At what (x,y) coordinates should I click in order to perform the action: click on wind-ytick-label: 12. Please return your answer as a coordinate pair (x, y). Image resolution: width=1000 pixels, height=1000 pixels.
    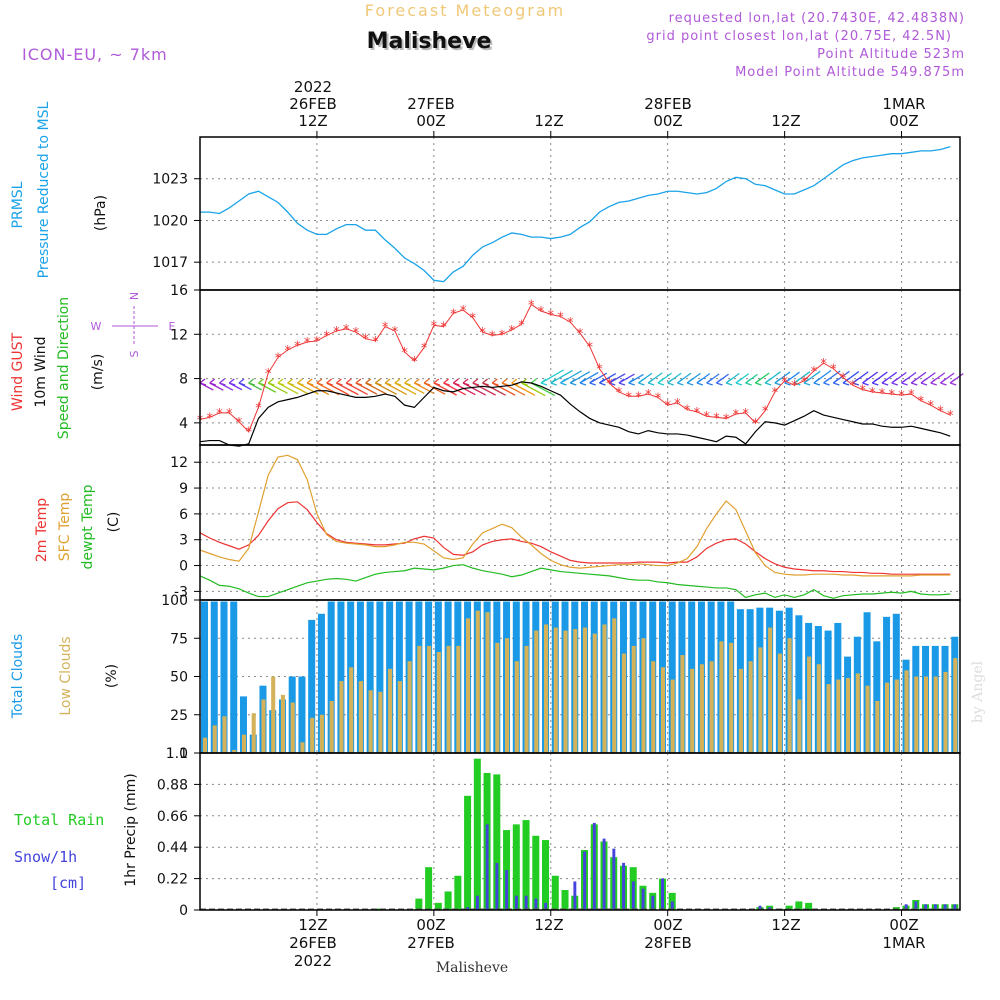
    Looking at the image, I should click on (179, 335).